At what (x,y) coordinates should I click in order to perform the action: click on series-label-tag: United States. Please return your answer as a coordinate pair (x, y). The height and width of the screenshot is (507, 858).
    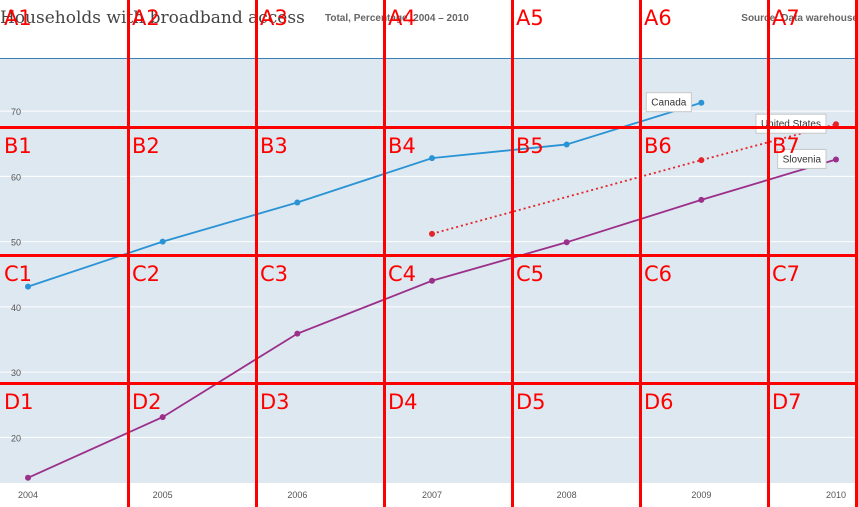
    Looking at the image, I should click on (791, 123).